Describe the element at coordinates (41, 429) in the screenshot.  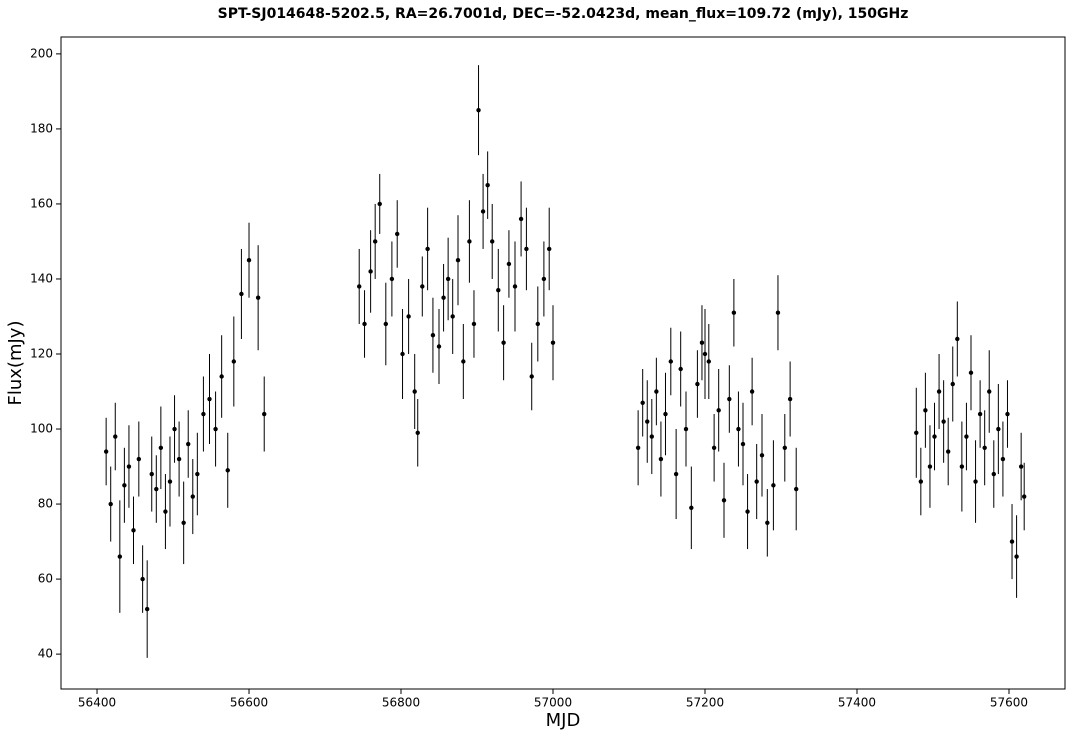
I see `y-tick-label: 100` at that location.